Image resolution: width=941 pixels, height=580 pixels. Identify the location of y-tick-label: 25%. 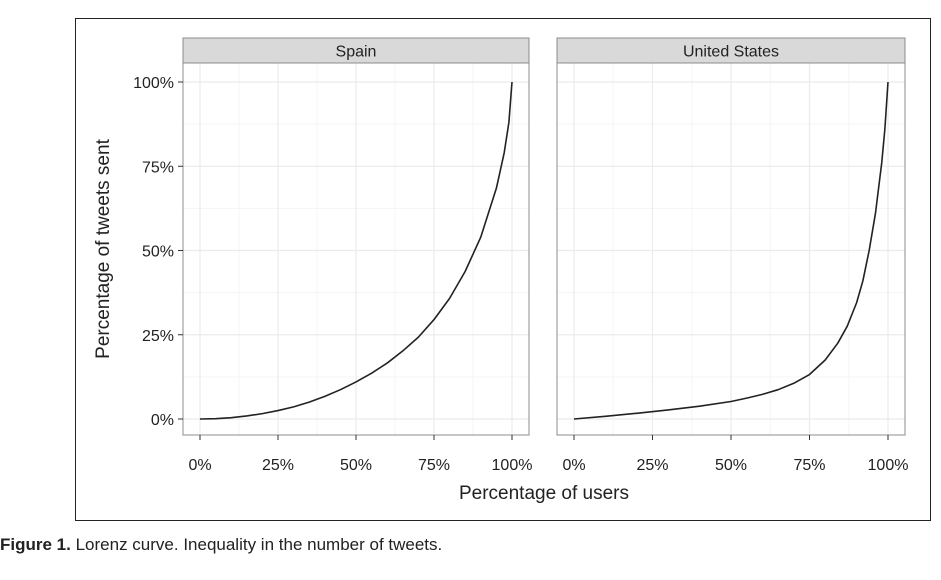
(158, 336).